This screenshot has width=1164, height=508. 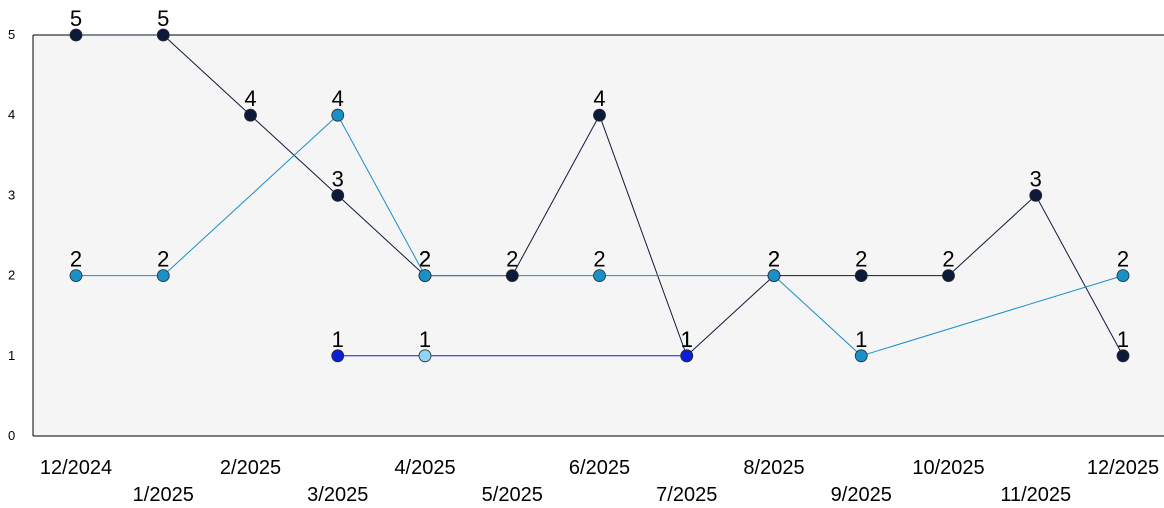 What do you see at coordinates (599, 468) in the screenshot?
I see `x-tick-label: 6/2025` at bounding box center [599, 468].